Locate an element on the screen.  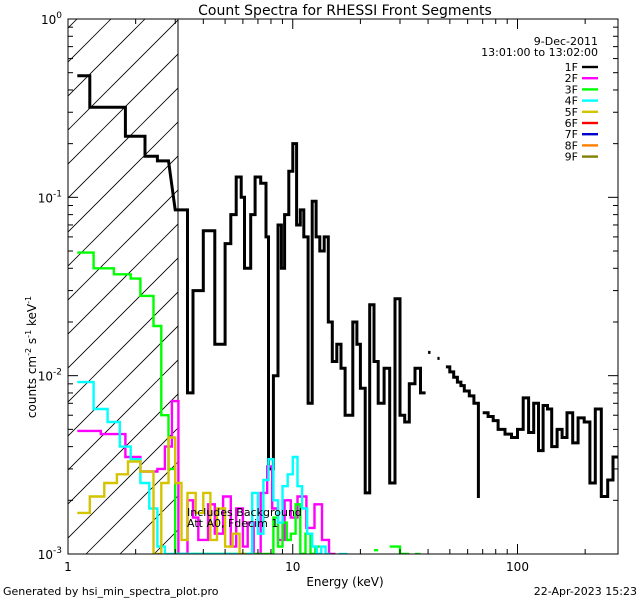
x-tick-label: 1 is located at coordinates (68, 567).